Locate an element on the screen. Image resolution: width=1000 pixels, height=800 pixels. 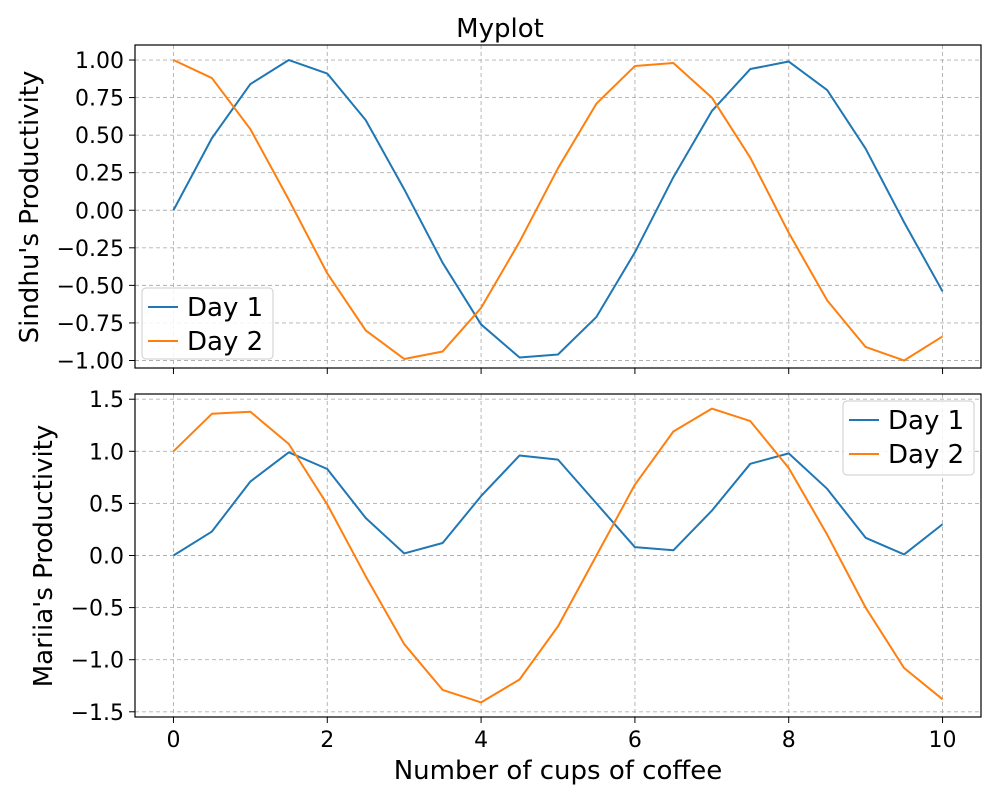
y-tick-label: −0.5 is located at coordinates (97, 609).